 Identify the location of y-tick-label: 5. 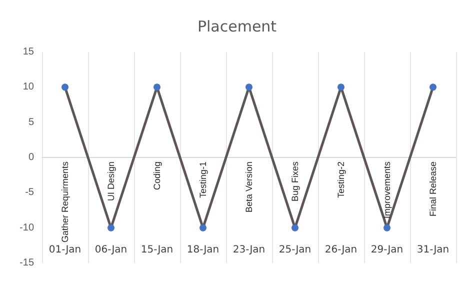
(31, 122).